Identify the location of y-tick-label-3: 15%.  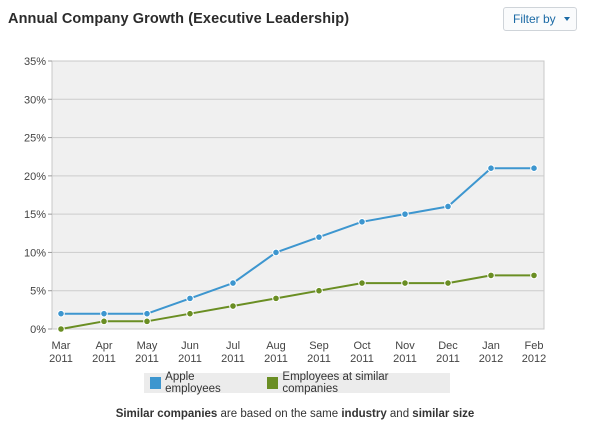
(35, 215).